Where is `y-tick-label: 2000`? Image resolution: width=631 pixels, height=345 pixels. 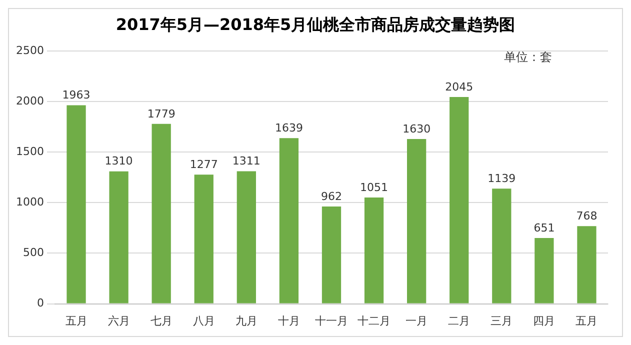
y-tick-label: 2000 is located at coordinates (30, 101).